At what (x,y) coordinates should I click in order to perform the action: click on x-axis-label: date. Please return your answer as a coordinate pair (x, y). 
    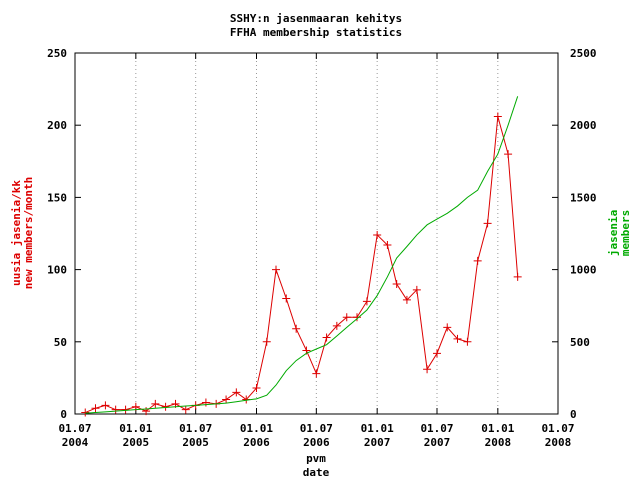
    Looking at the image, I should click on (316, 472).